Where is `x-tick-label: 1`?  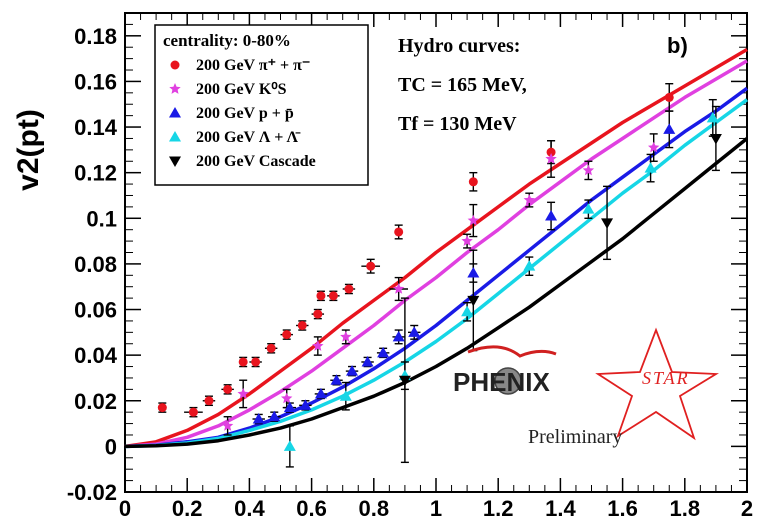 x-tick-label: 1 is located at coordinates (436, 508).